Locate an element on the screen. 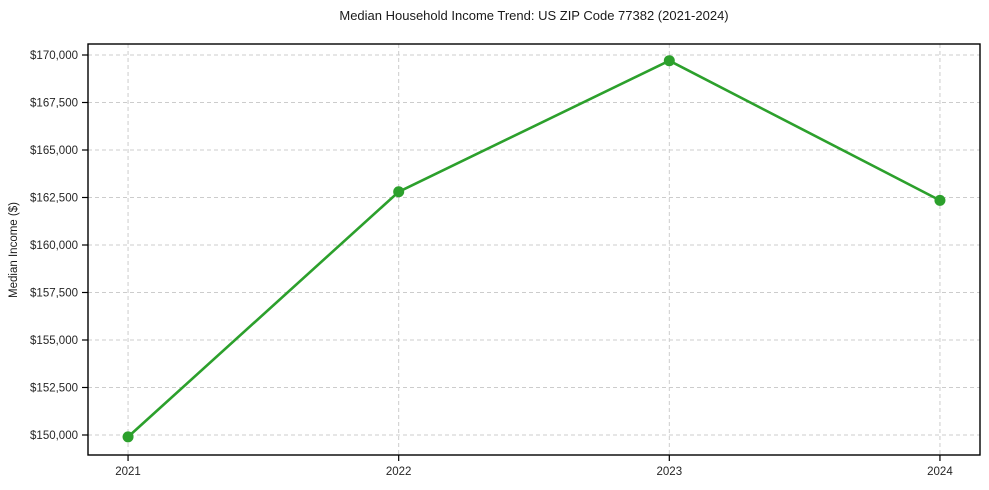  y-tick-label: $155,000 is located at coordinates (54, 341).